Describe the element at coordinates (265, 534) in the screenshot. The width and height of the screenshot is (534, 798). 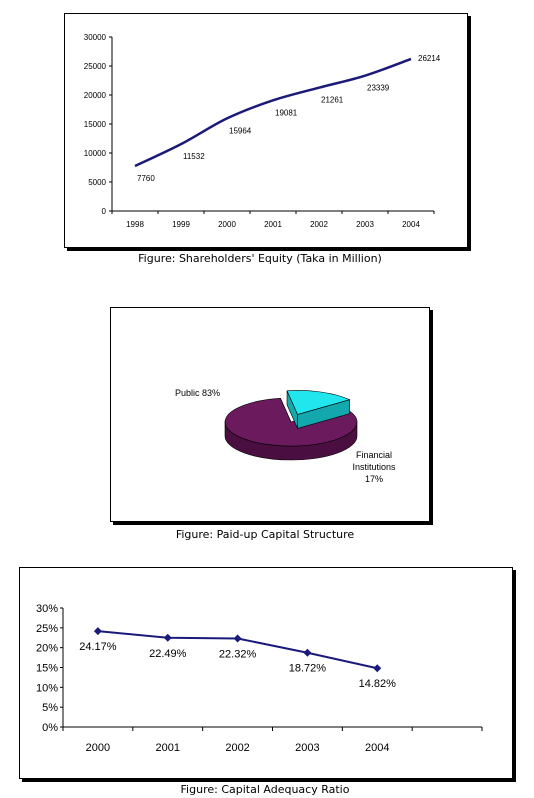
I see `capital-caption: Figure: Paid-up Capital Structure` at that location.